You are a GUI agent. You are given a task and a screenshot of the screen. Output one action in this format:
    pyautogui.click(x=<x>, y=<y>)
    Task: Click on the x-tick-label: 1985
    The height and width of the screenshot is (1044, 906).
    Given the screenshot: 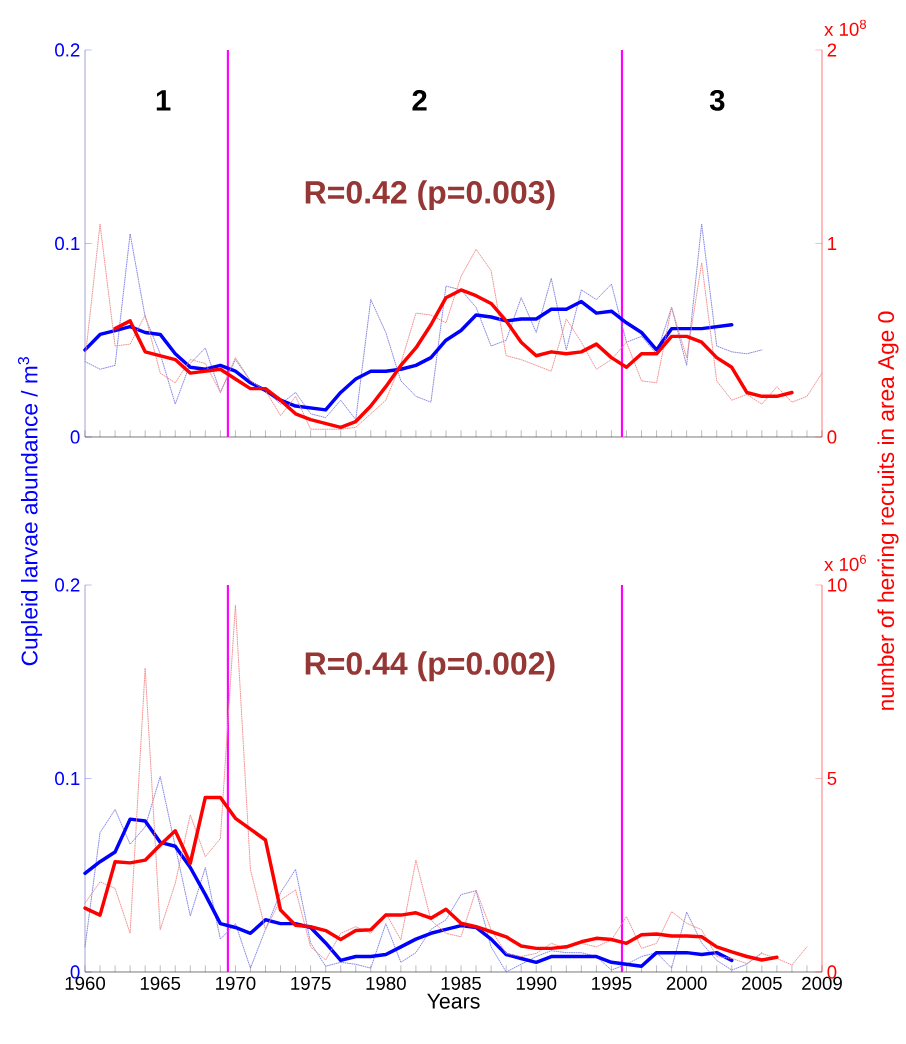 What is the action you would take?
    pyautogui.click(x=461, y=983)
    